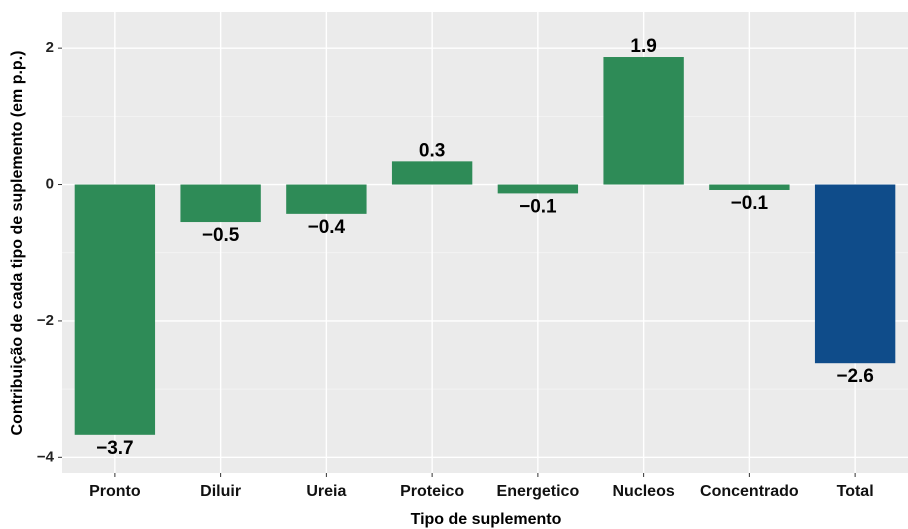 Image resolution: width=908 pixels, height=529 pixels. What do you see at coordinates (50, 47) in the screenshot?
I see `y-tick-label: 2` at bounding box center [50, 47].